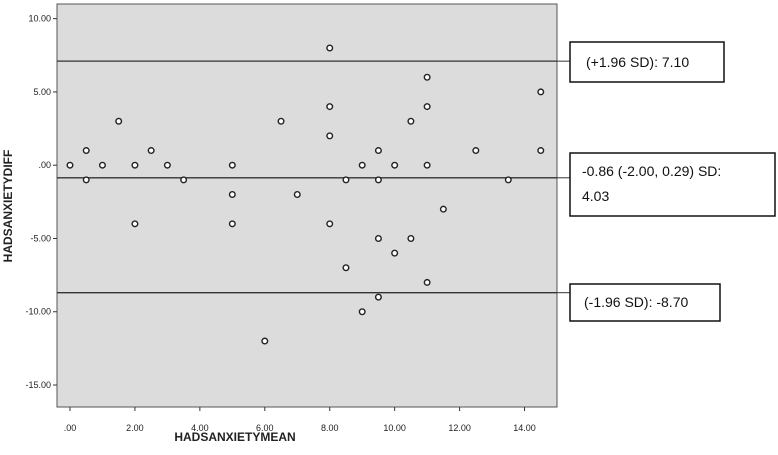 The image size is (778, 455). Describe the element at coordinates (265, 428) in the screenshot. I see `x-tick-label: 6.00` at that location.